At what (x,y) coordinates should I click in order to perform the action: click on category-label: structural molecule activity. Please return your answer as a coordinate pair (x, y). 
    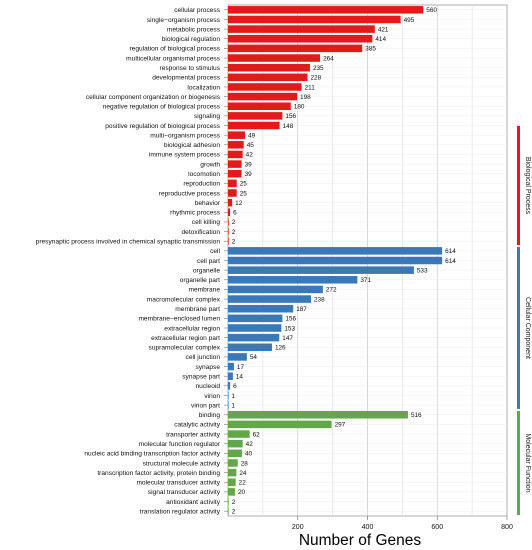
    Looking at the image, I should click on (182, 463).